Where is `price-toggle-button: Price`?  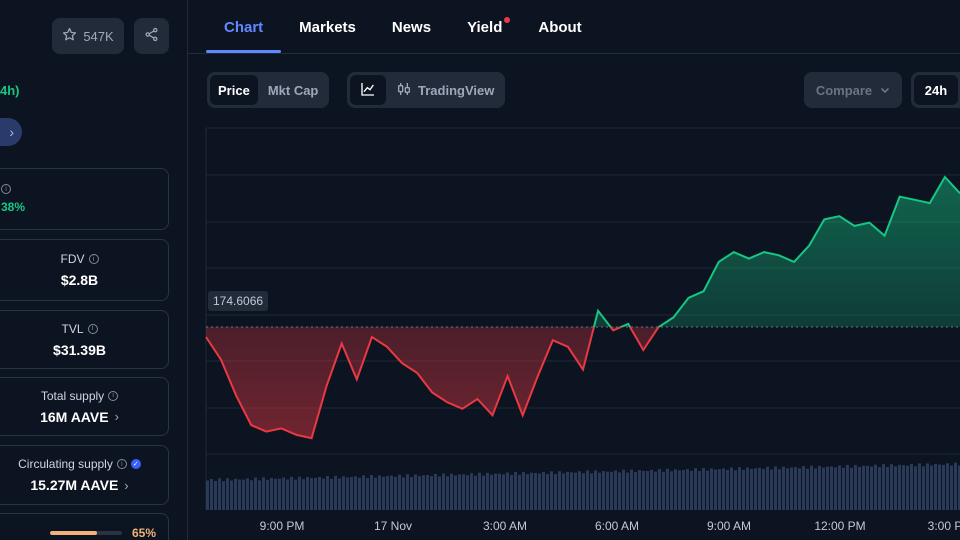
price-toggle-button: Price is located at coordinates (234, 90).